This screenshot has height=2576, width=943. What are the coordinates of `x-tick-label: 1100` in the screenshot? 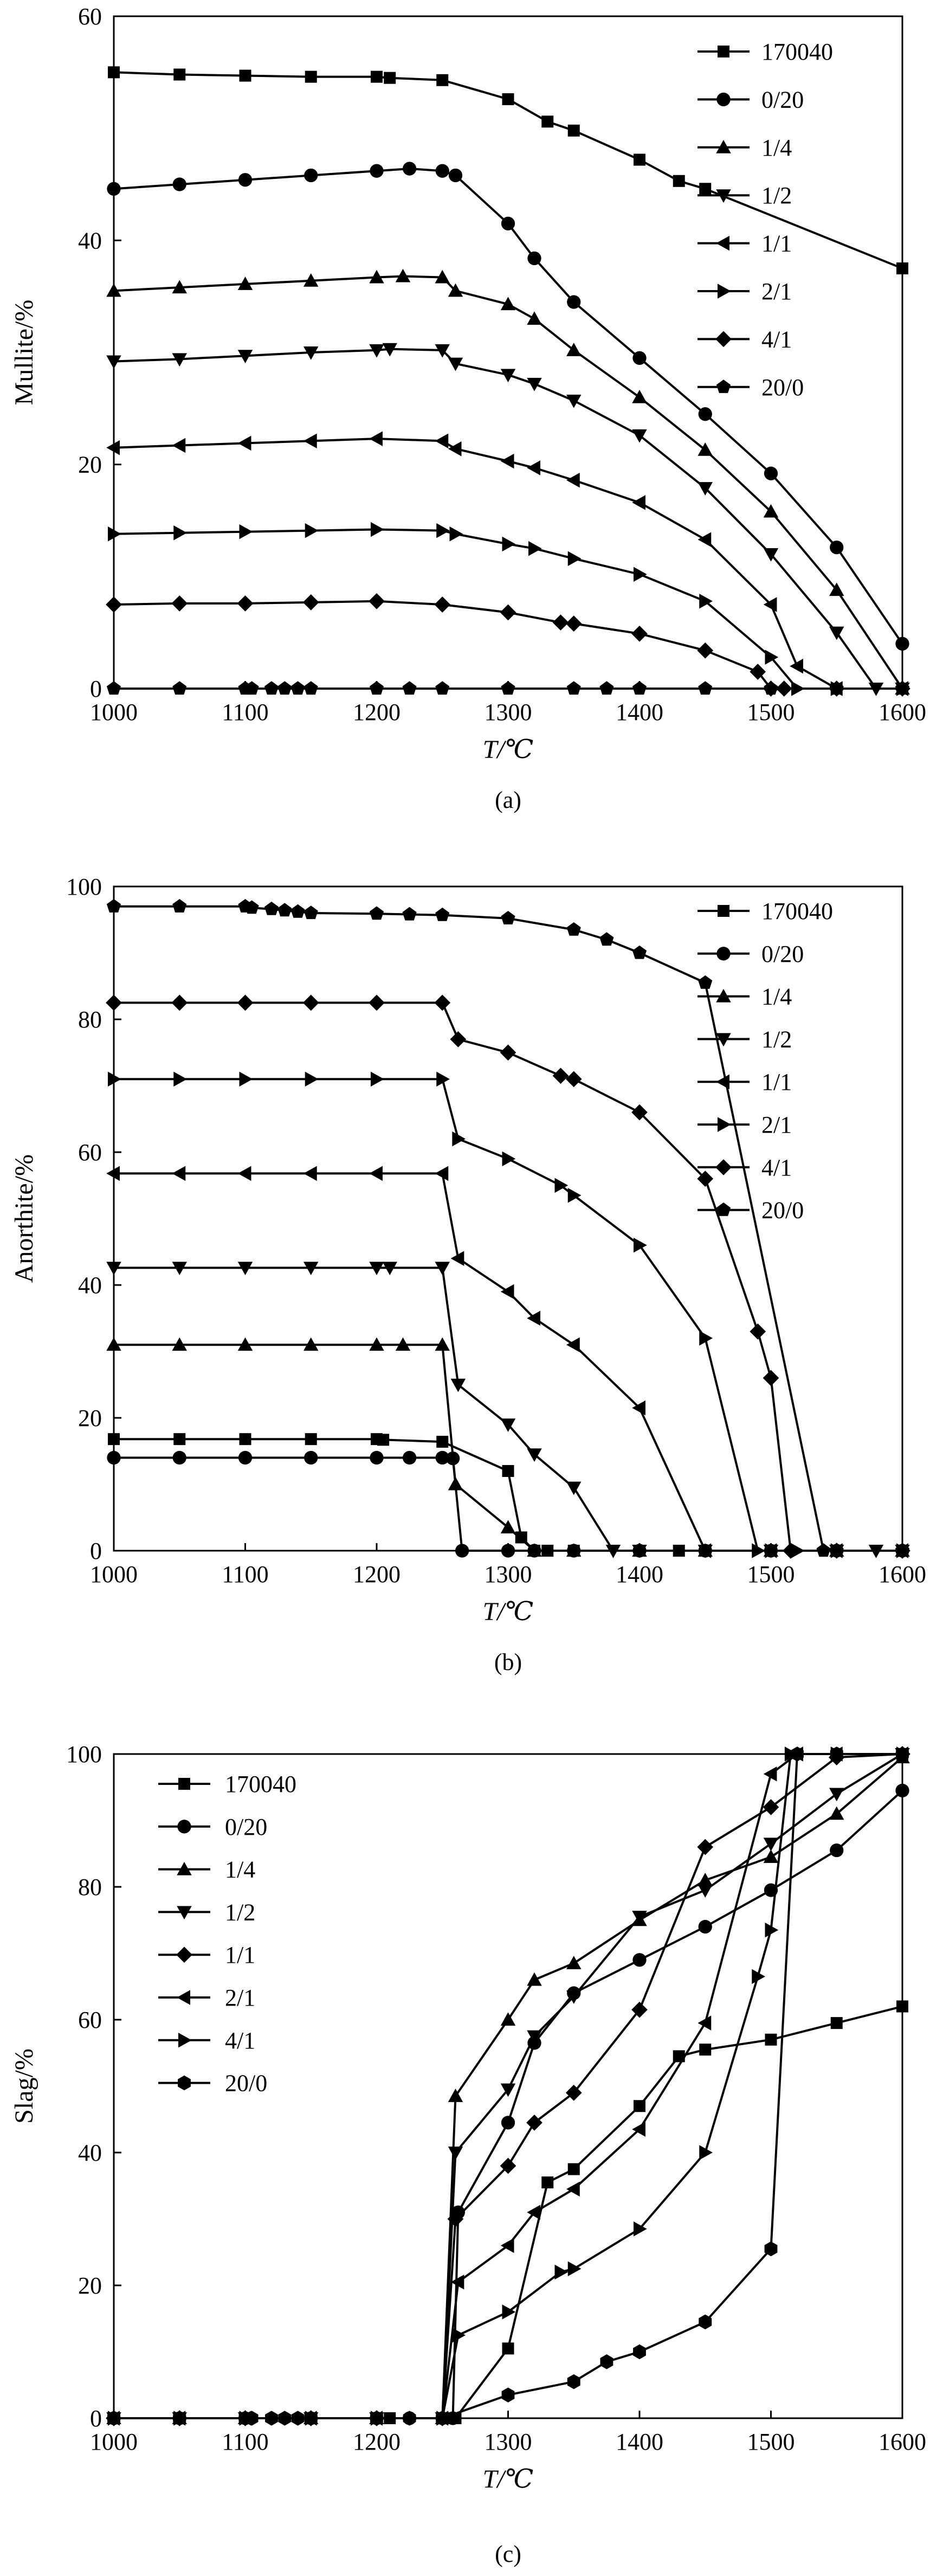 It's located at (245, 2442).